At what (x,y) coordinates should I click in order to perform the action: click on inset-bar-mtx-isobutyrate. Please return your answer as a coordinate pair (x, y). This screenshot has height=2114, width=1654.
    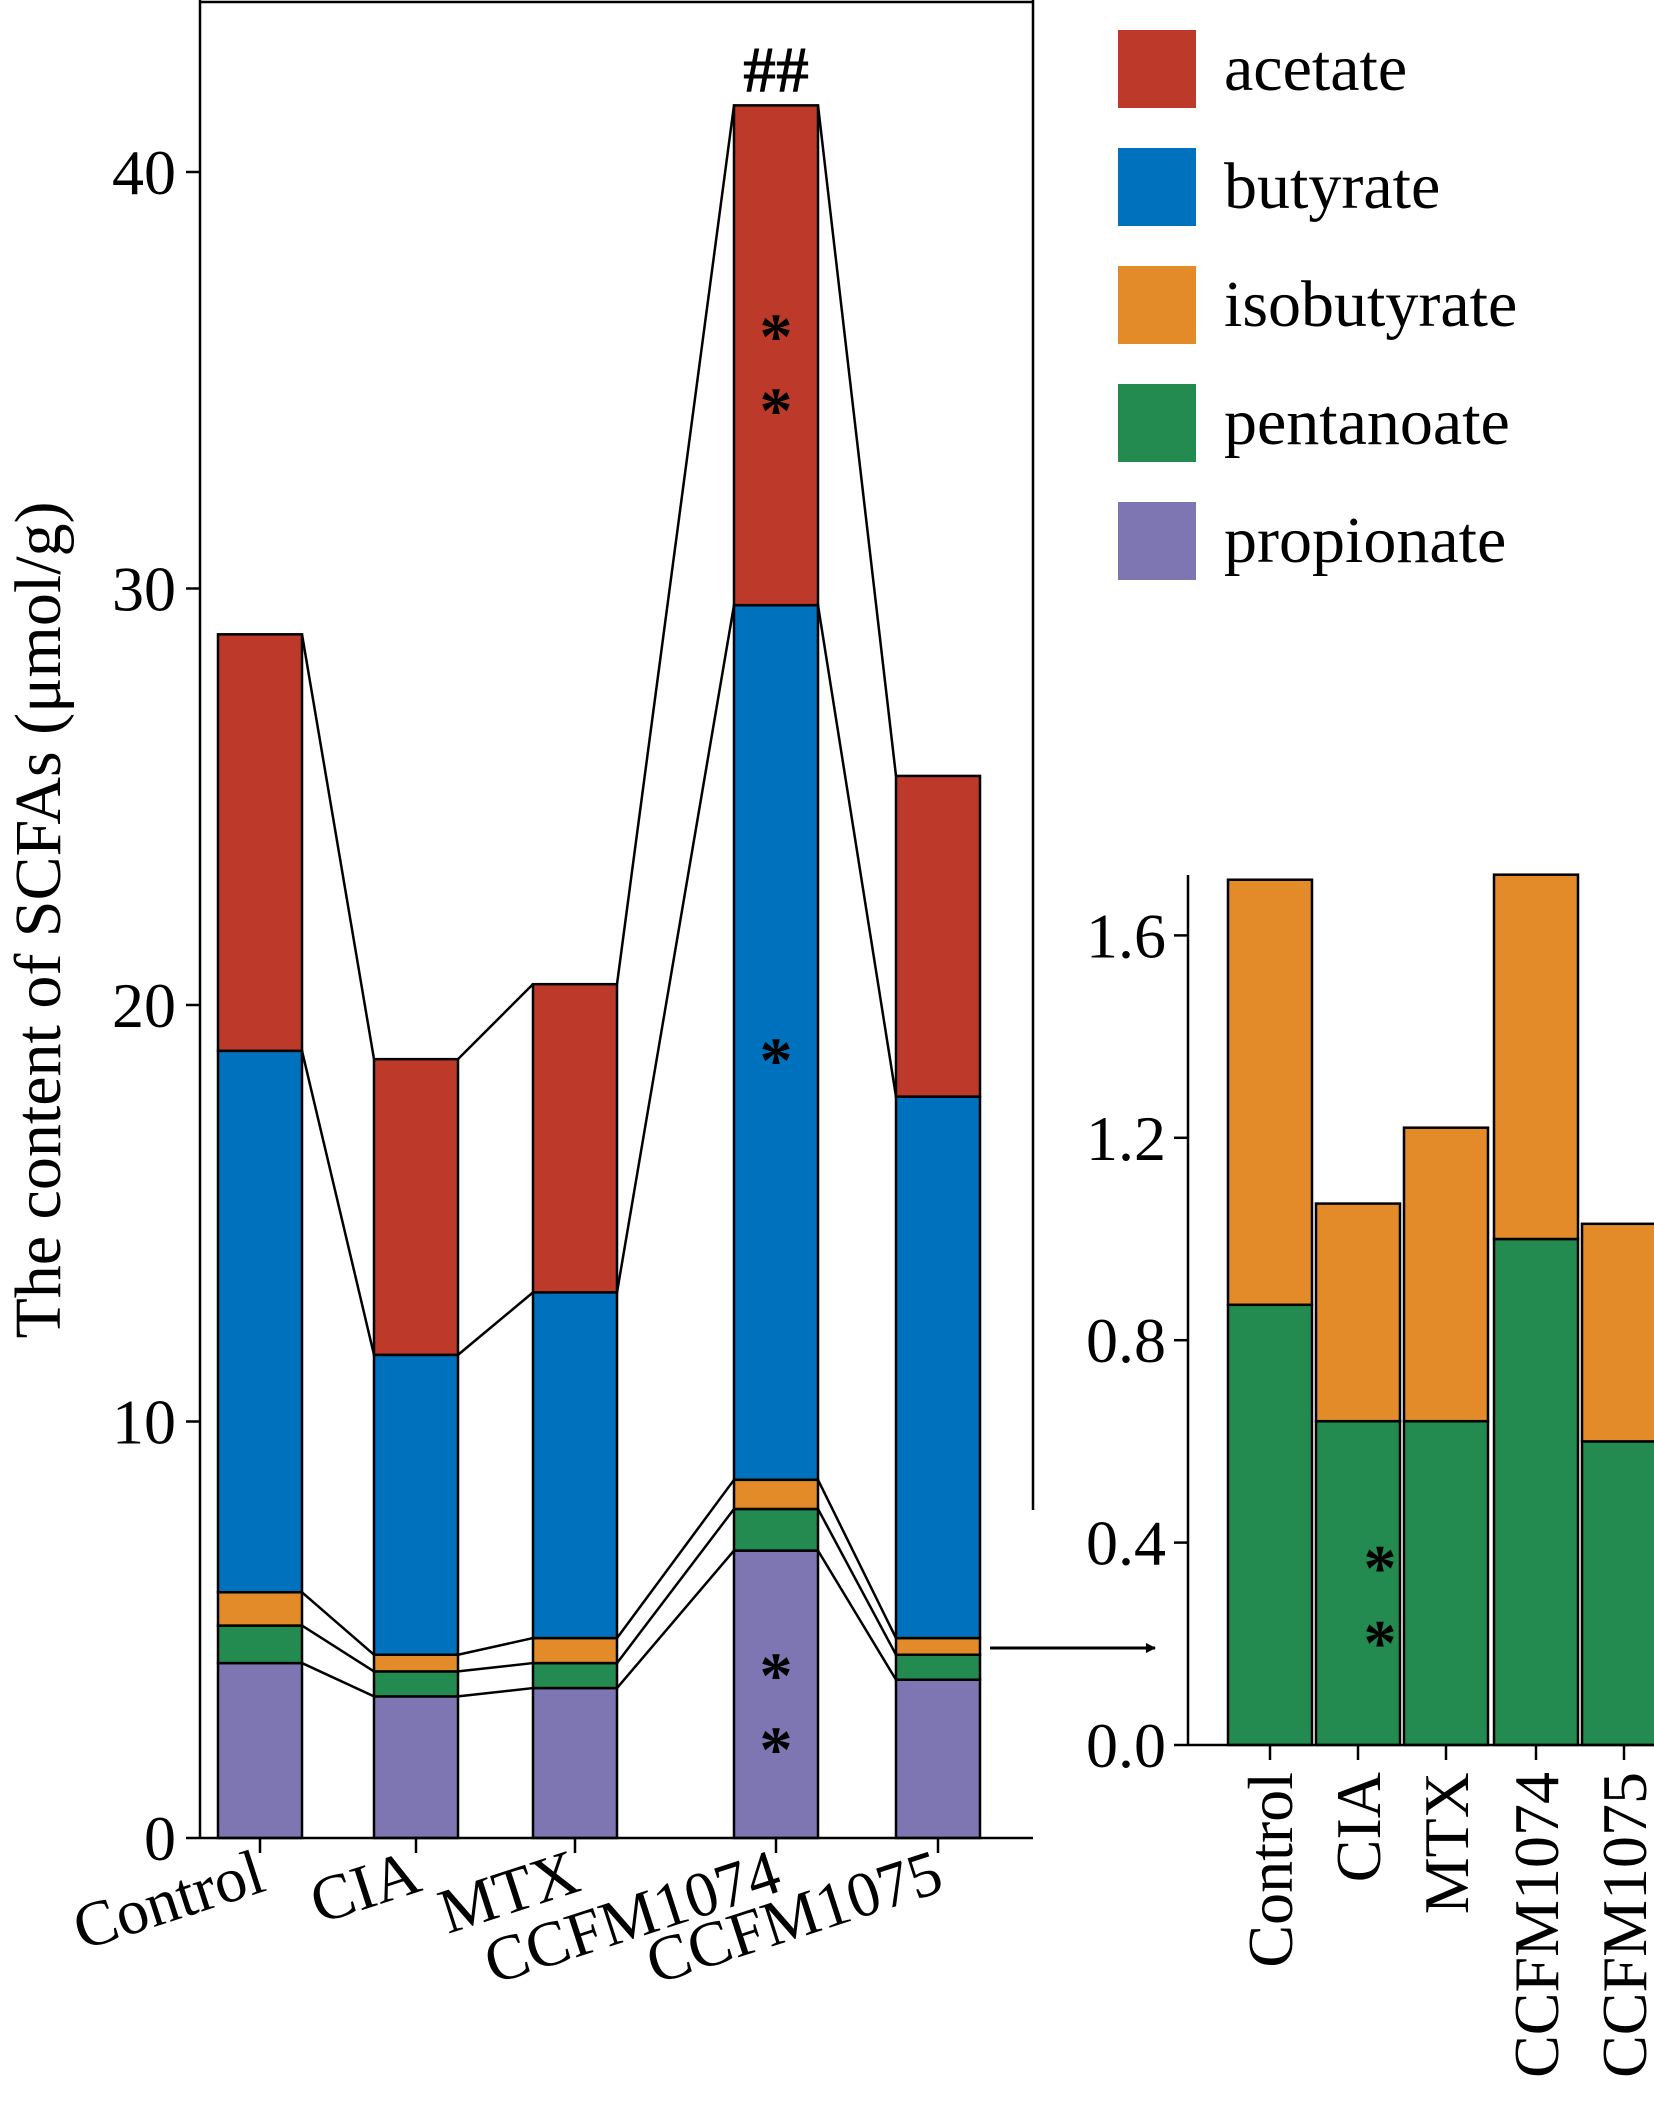
    Looking at the image, I should click on (1446, 1274).